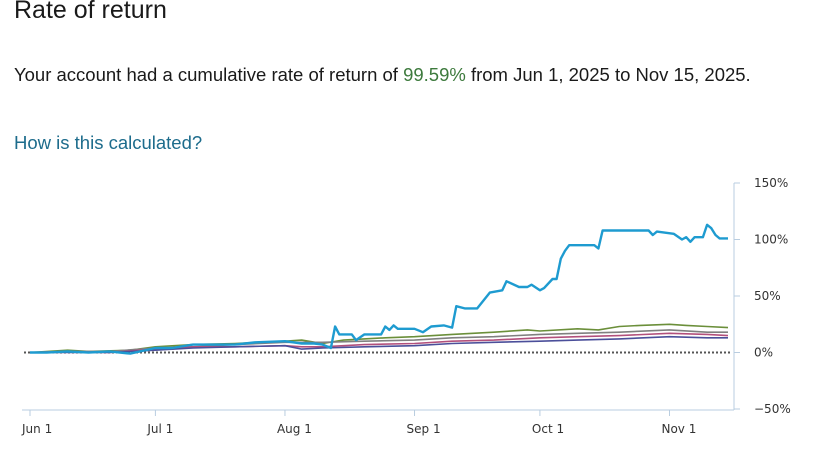  Describe the element at coordinates (424, 429) in the screenshot. I see `x-tick-label: Sep 1` at that location.